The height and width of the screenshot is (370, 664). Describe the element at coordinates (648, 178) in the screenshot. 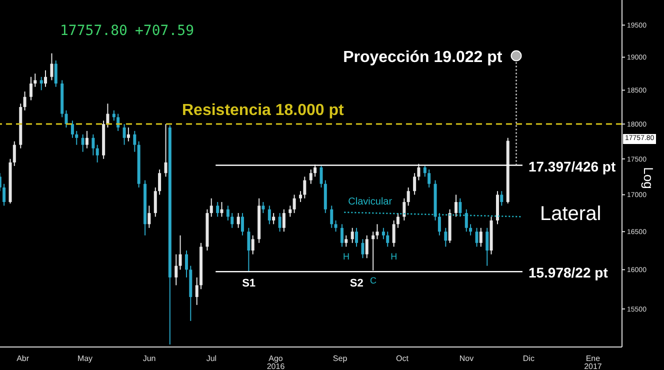

I see `y-axis-title: Log` at that location.